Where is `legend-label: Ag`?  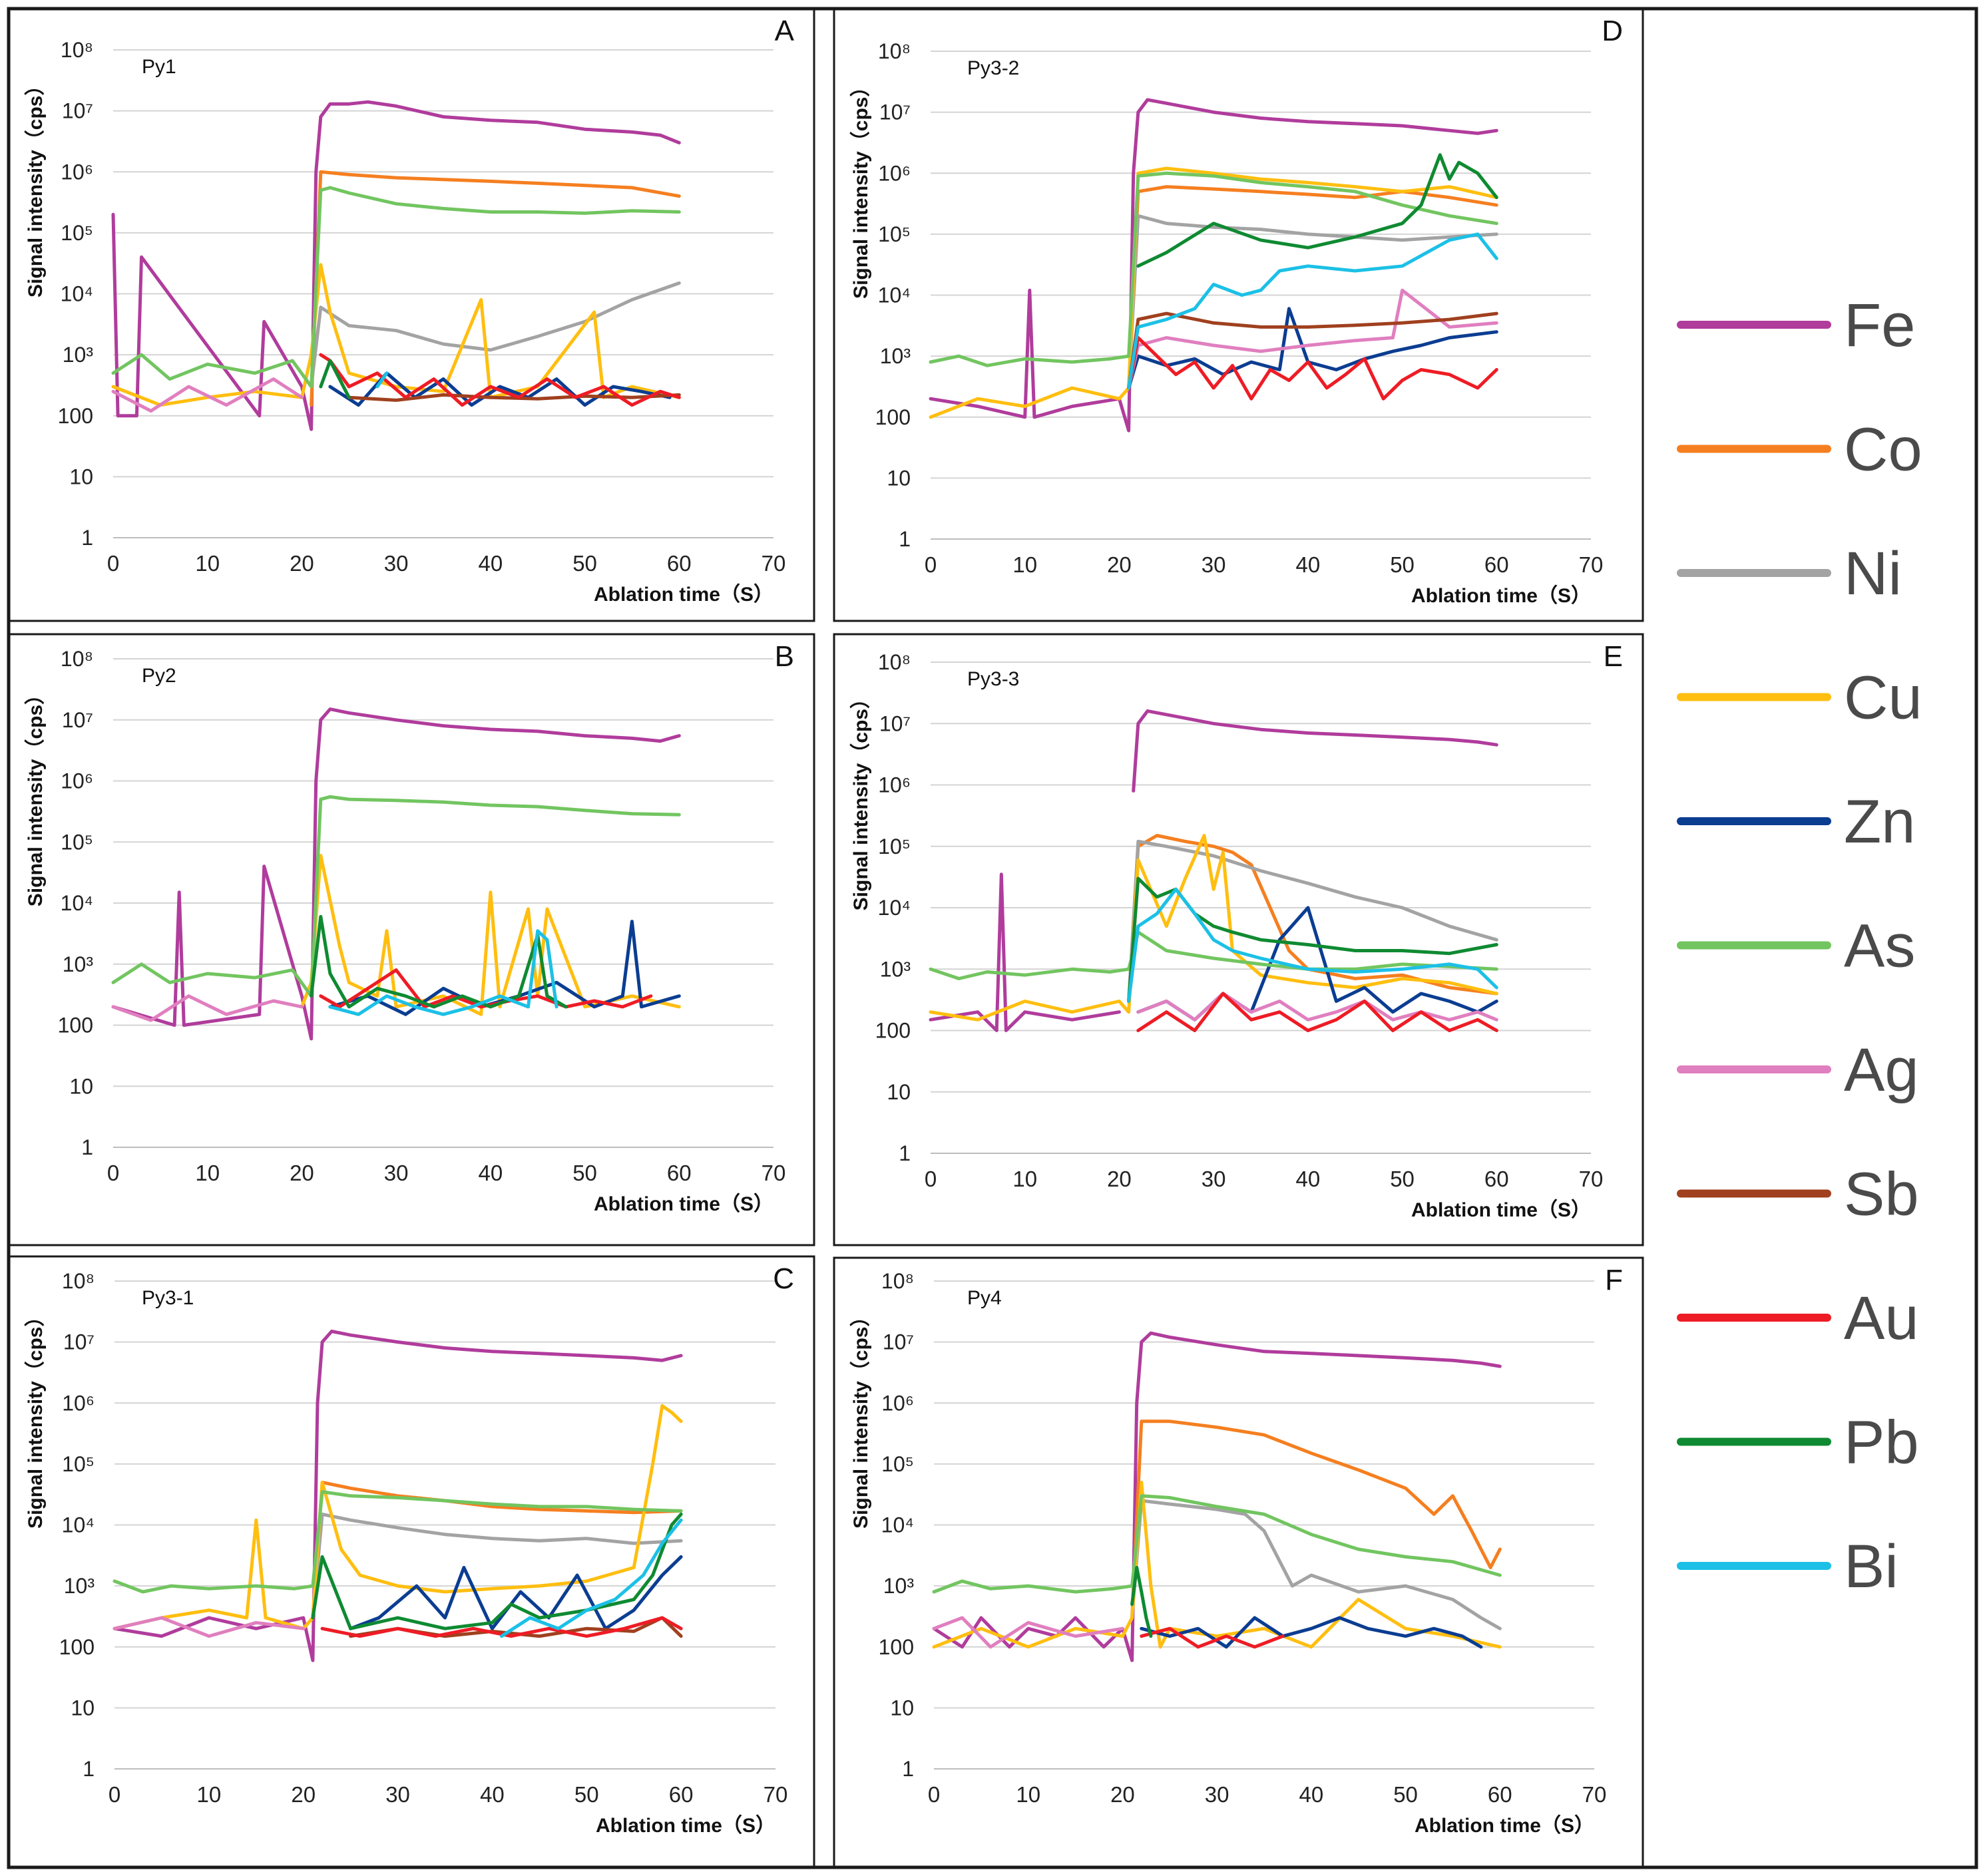
legend-label: Ag is located at coordinates (1882, 1070).